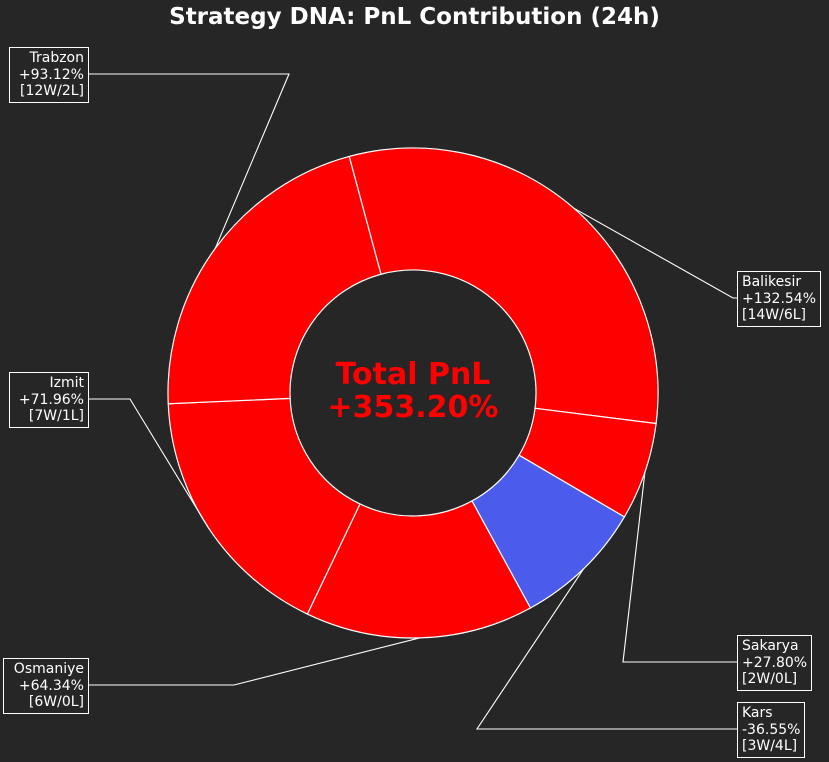 The height and width of the screenshot is (762, 829). I want to click on slice-osmaniye, so click(419, 569).